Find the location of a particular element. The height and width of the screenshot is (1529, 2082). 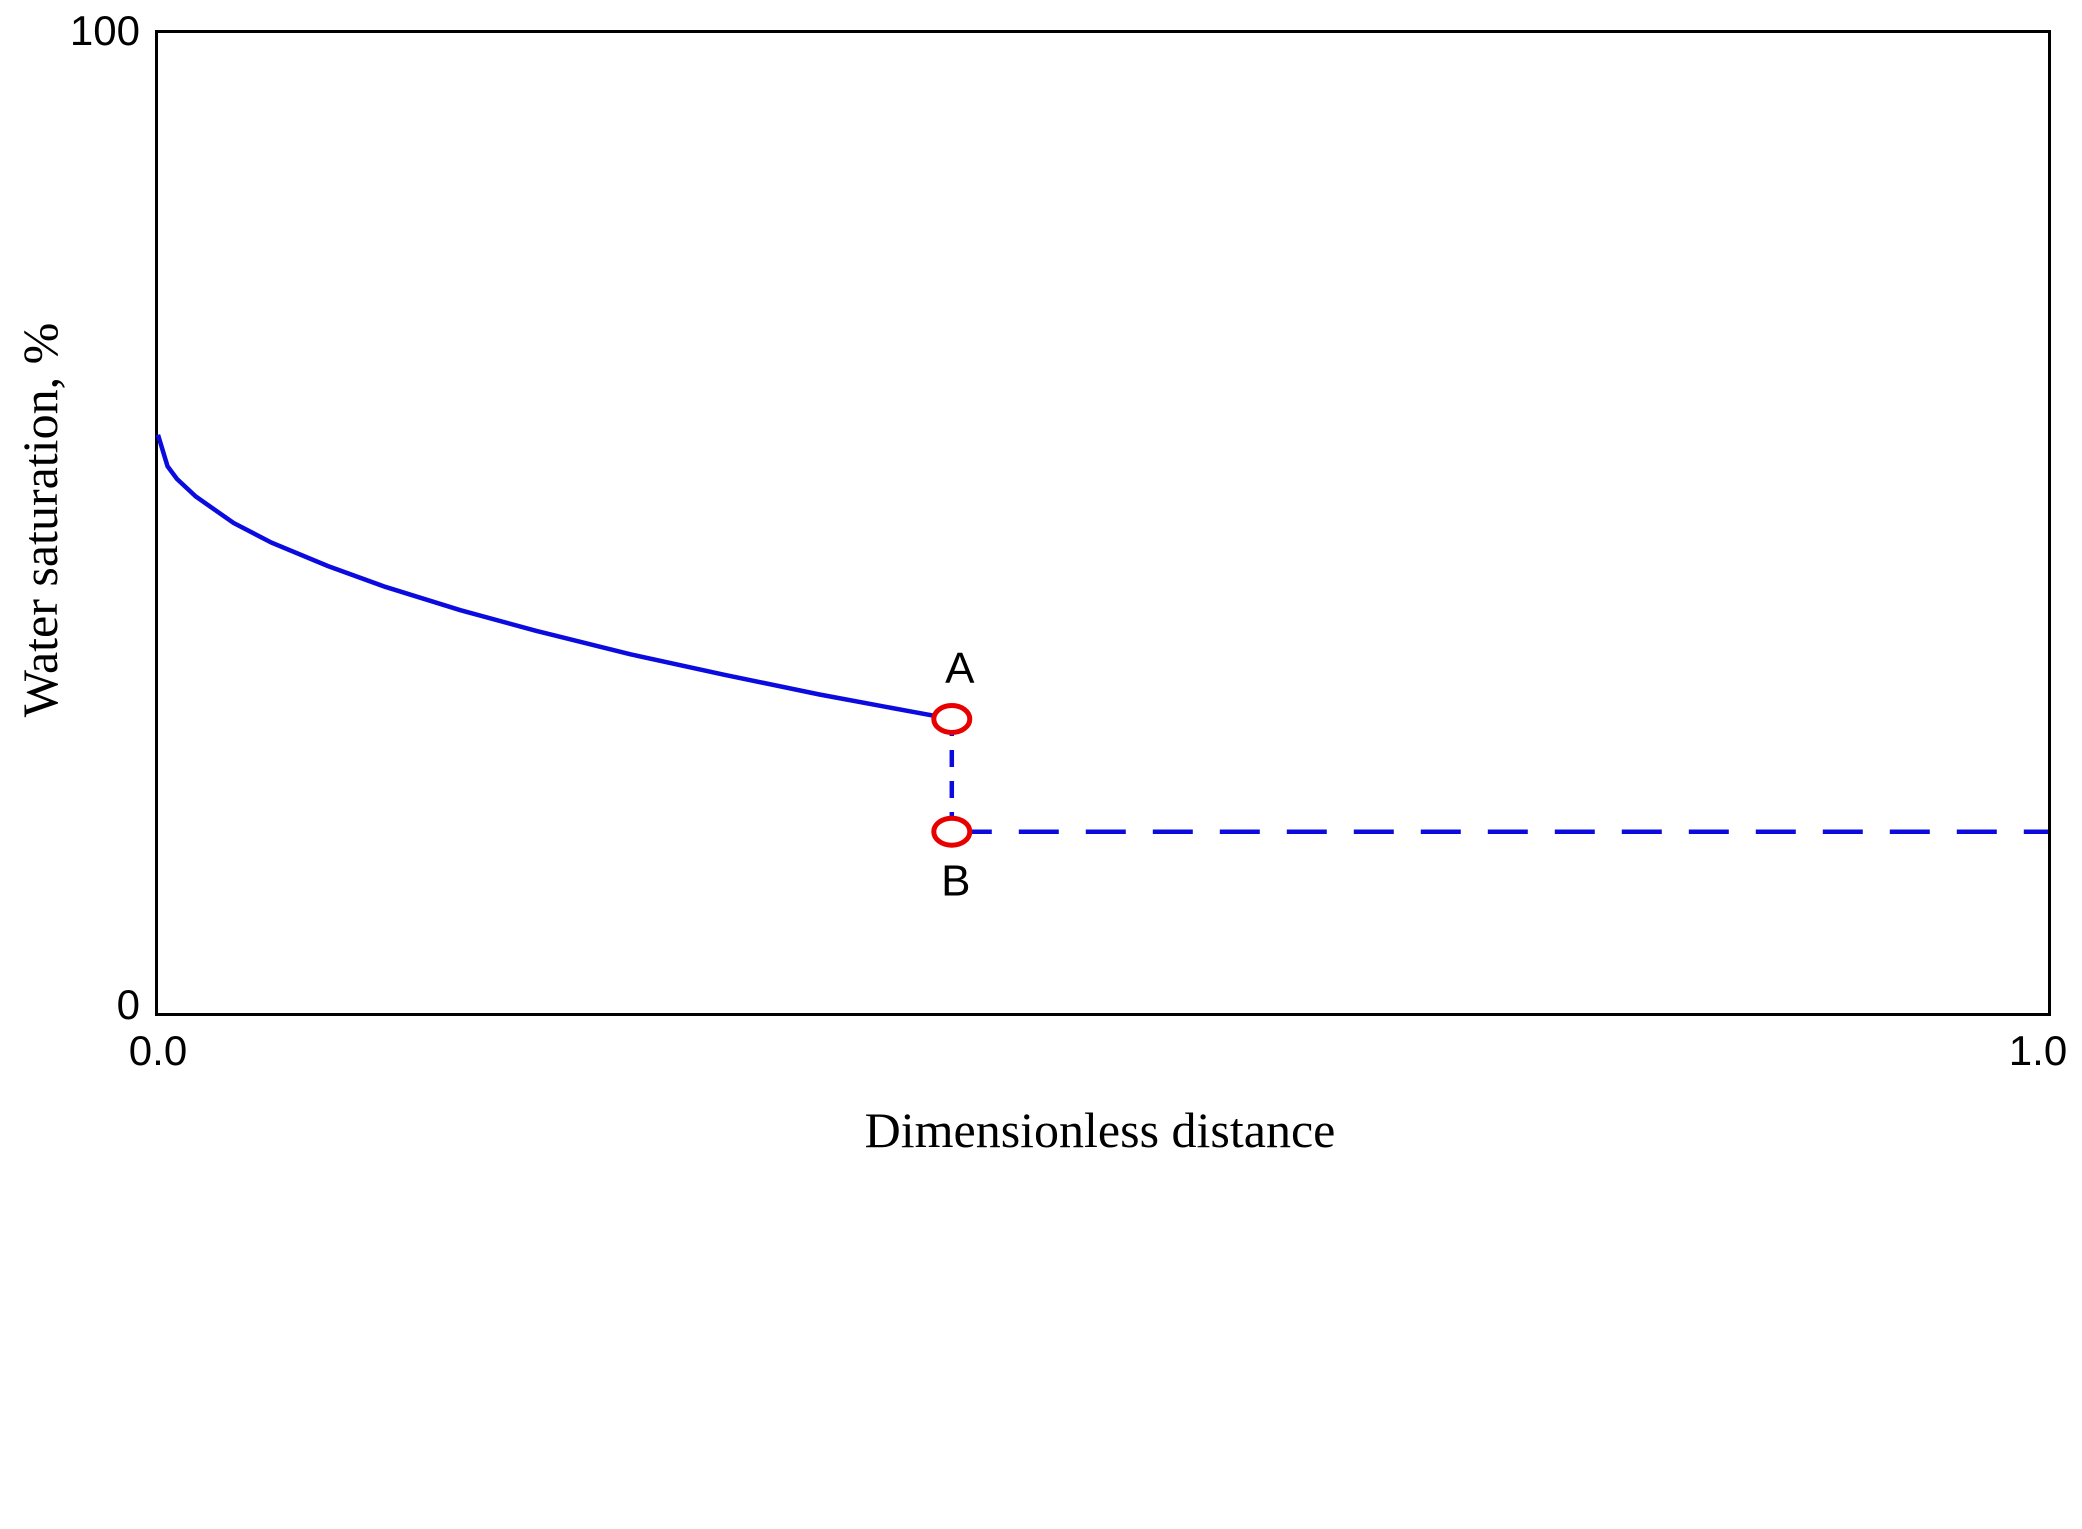

annotation-label-B: B is located at coordinates (955, 881).